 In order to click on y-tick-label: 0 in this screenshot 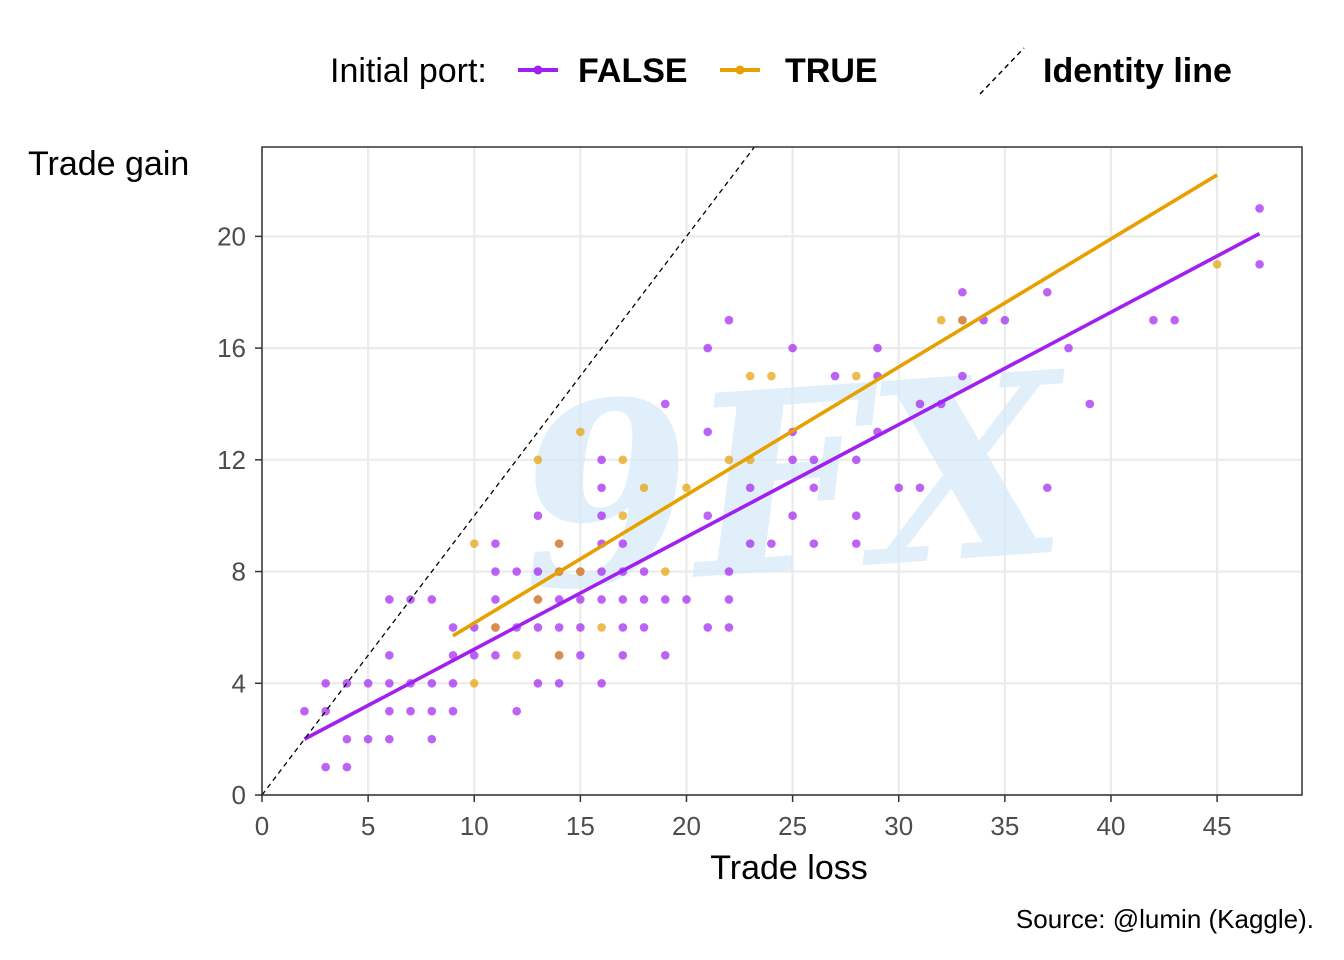, I will do `click(239, 795)`.